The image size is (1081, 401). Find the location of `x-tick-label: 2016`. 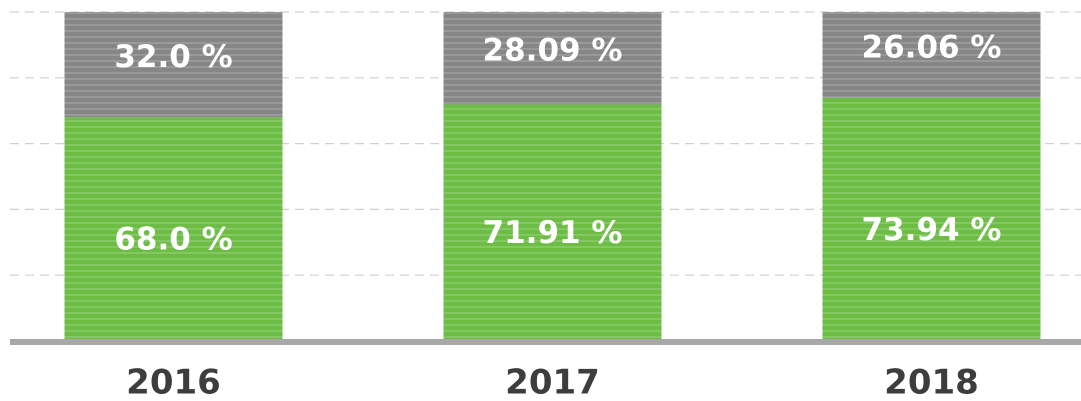

x-tick-label: 2016 is located at coordinates (173, 382).